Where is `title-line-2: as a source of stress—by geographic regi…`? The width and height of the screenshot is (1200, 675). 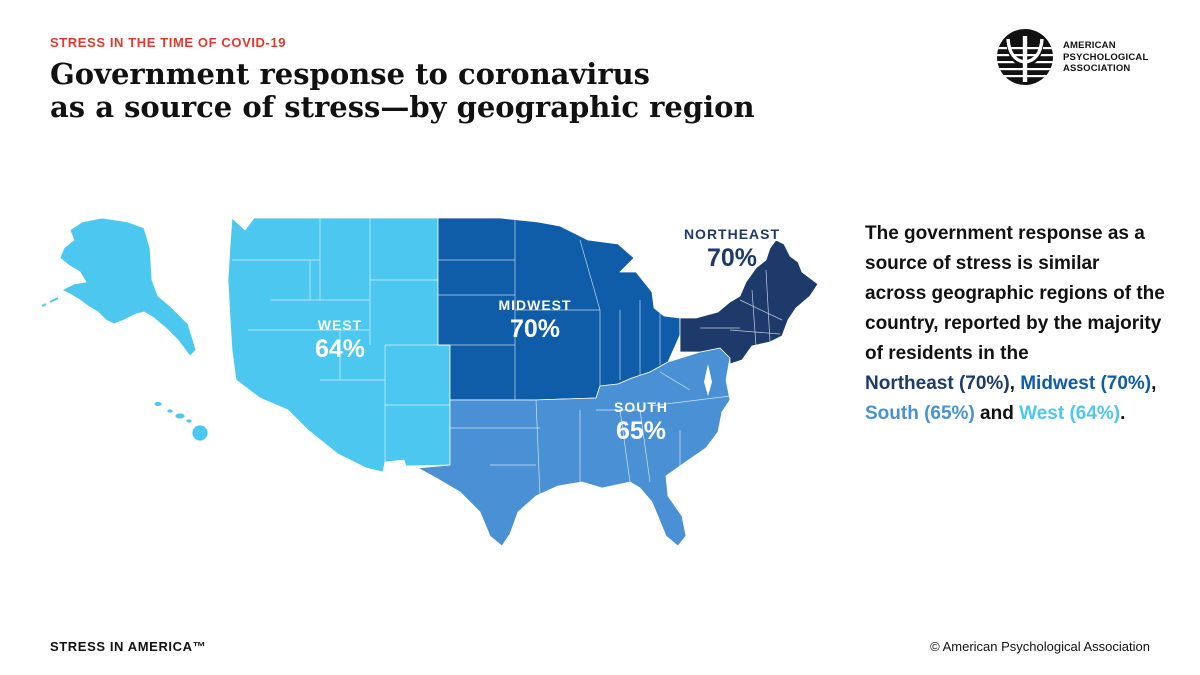 title-line-2: as a source of stress—by geographic regi… is located at coordinates (402, 107).